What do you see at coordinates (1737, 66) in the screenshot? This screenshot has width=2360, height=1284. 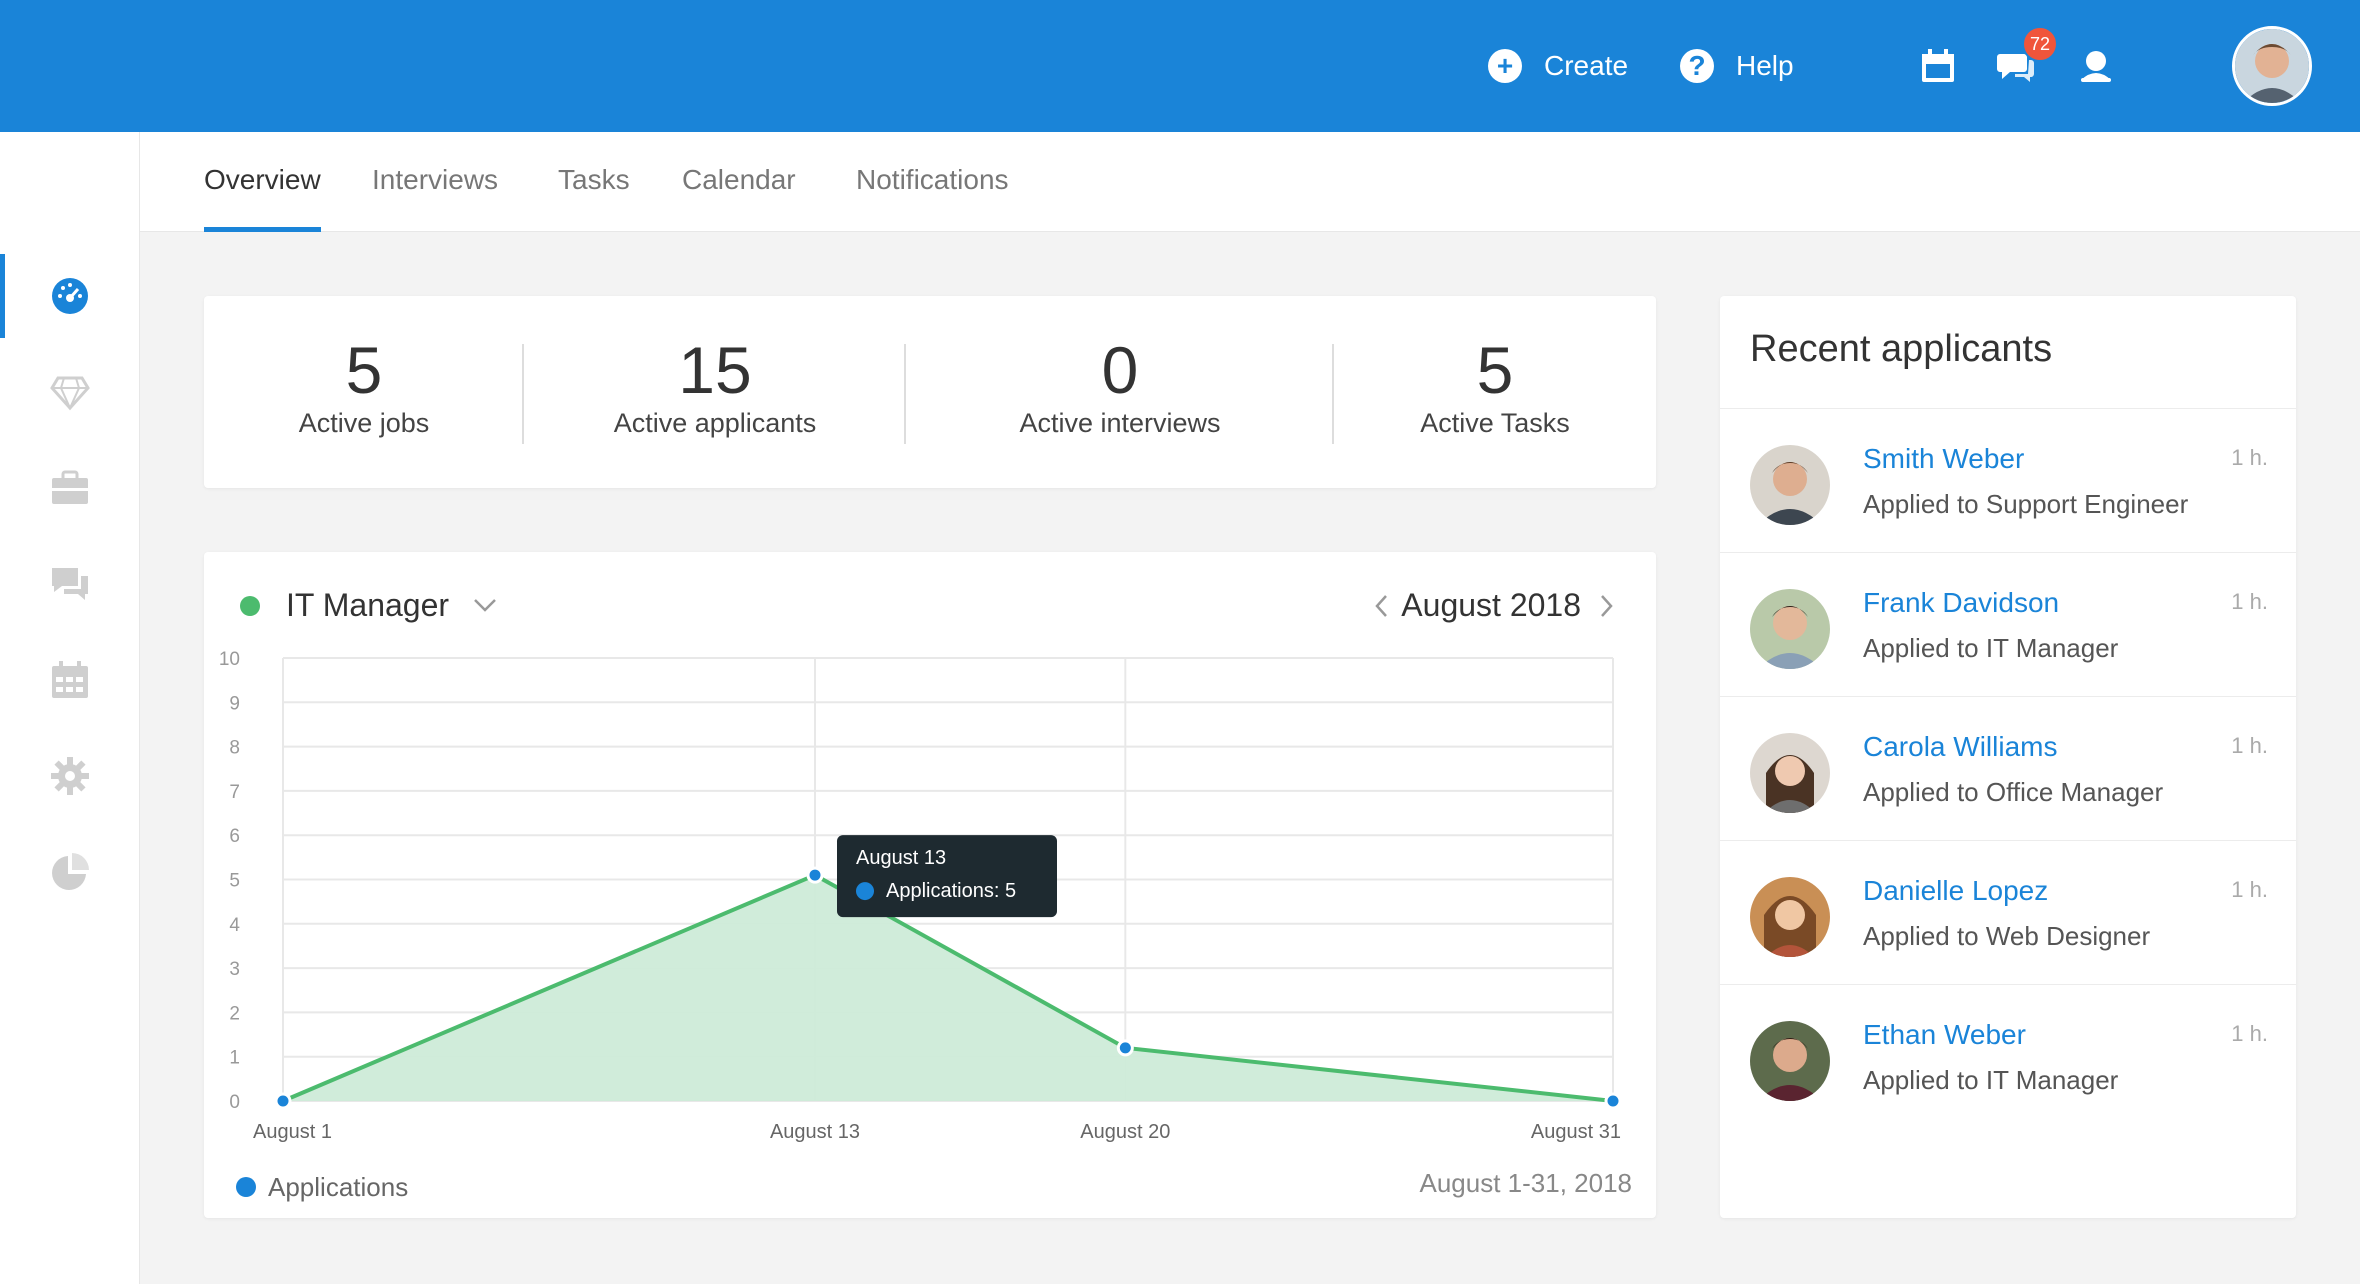 I see `help-button: ? Help` at bounding box center [1737, 66].